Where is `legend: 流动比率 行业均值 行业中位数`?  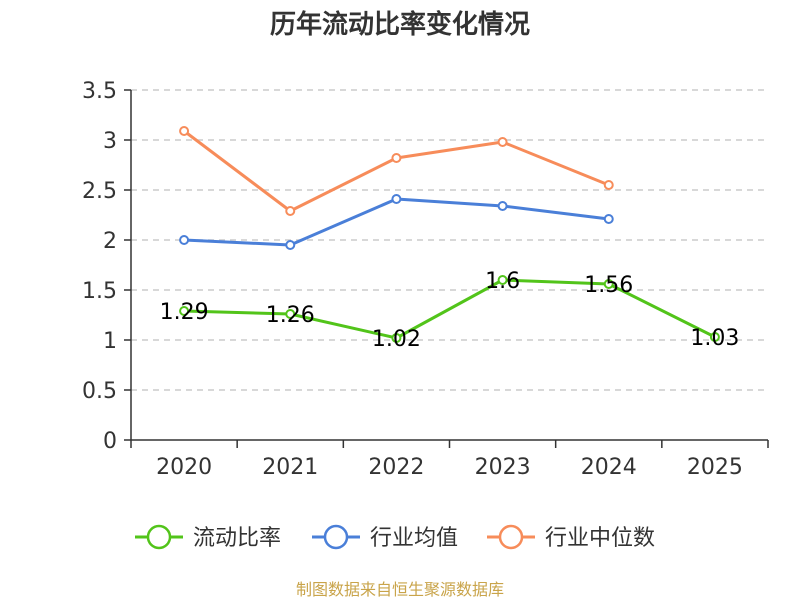 legend: 流动比率 行业均值 行业中位数 is located at coordinates (395, 537).